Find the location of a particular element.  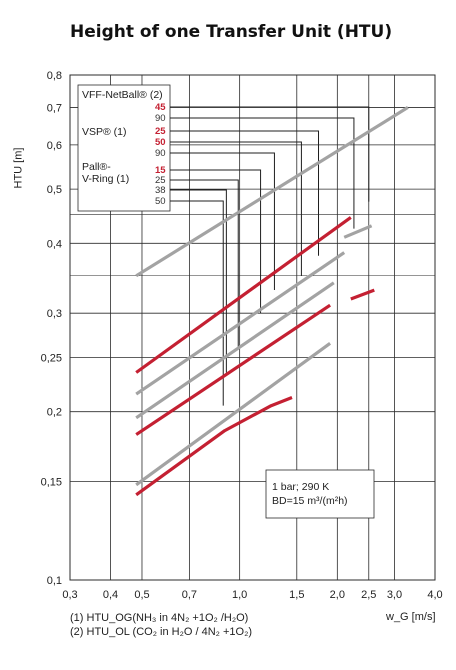

y-tick-label: 0,2 is located at coordinates (54, 413).